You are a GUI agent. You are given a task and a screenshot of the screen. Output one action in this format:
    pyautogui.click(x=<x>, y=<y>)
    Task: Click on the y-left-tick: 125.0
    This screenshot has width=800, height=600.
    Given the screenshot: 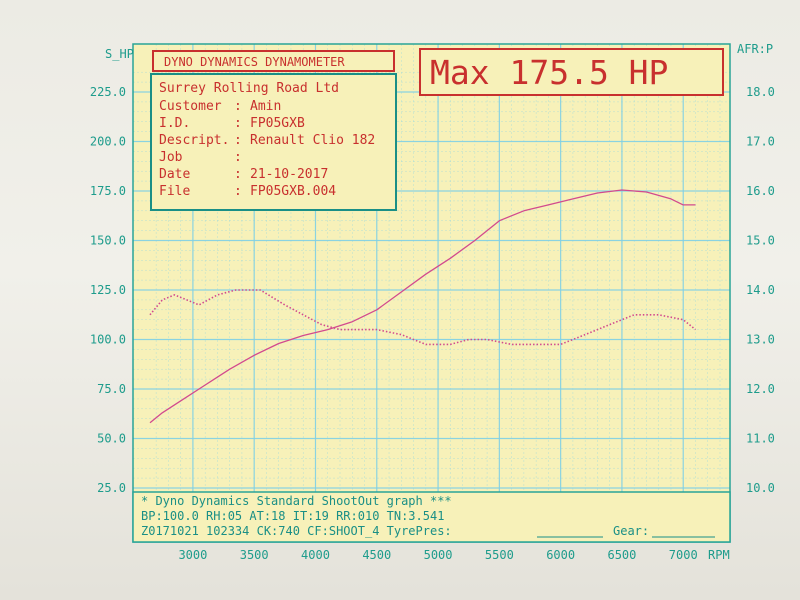 What is the action you would take?
    pyautogui.click(x=108, y=290)
    